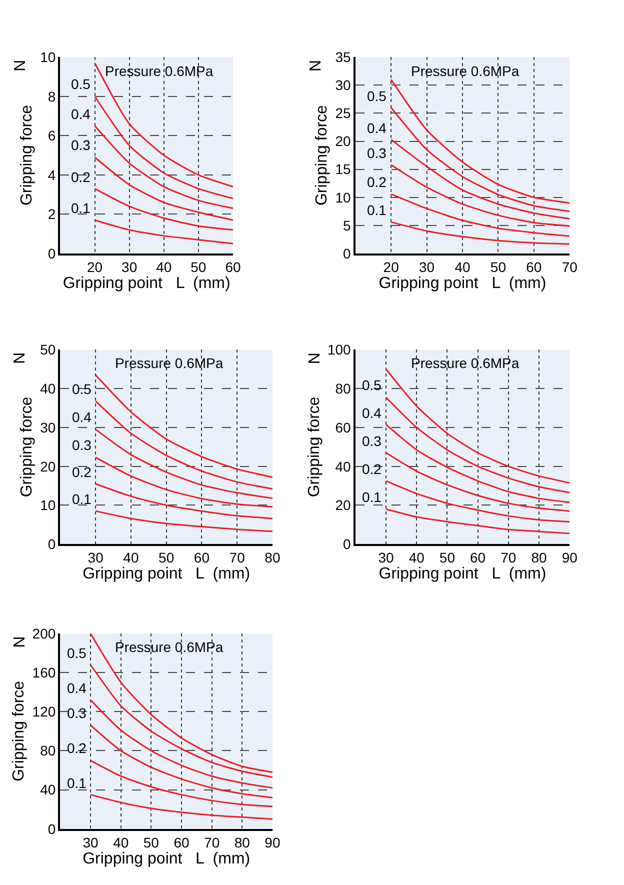 This screenshot has height=885, width=624. What do you see at coordinates (272, 842) in the screenshot?
I see `x-tick-label: 90` at bounding box center [272, 842].